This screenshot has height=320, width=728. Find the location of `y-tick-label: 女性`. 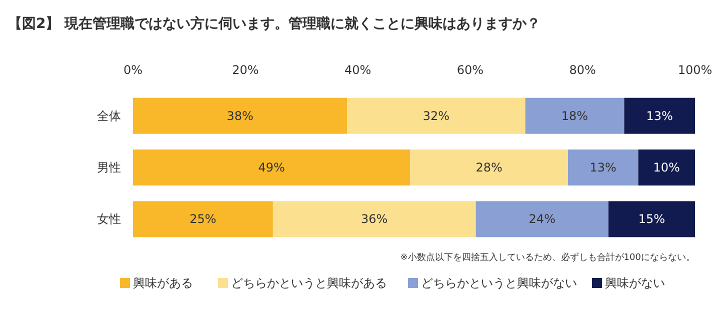

y-tick-label: 女性 is located at coordinates (109, 219).